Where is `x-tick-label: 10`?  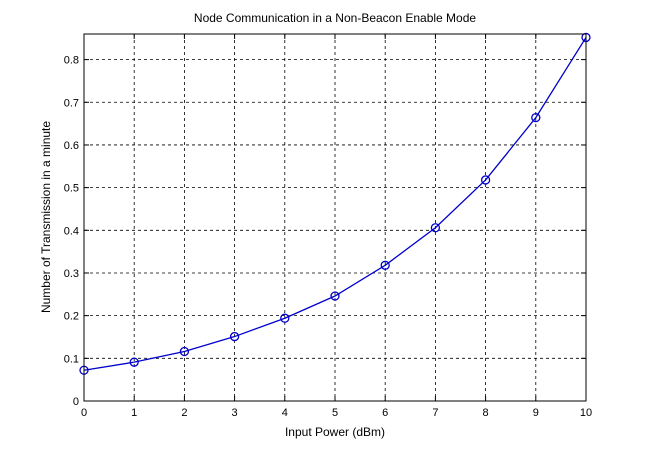
x-tick-label: 10 is located at coordinates (586, 413).